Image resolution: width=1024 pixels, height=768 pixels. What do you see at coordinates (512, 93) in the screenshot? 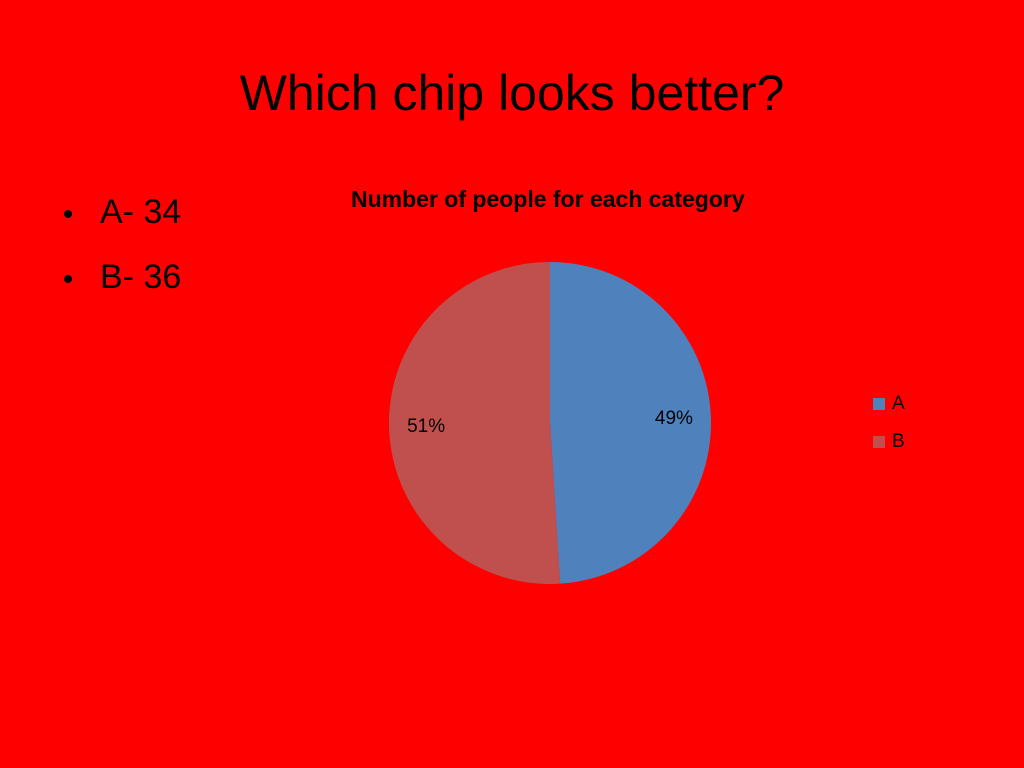
I see `slide-title: Which chip looks better?` at bounding box center [512, 93].